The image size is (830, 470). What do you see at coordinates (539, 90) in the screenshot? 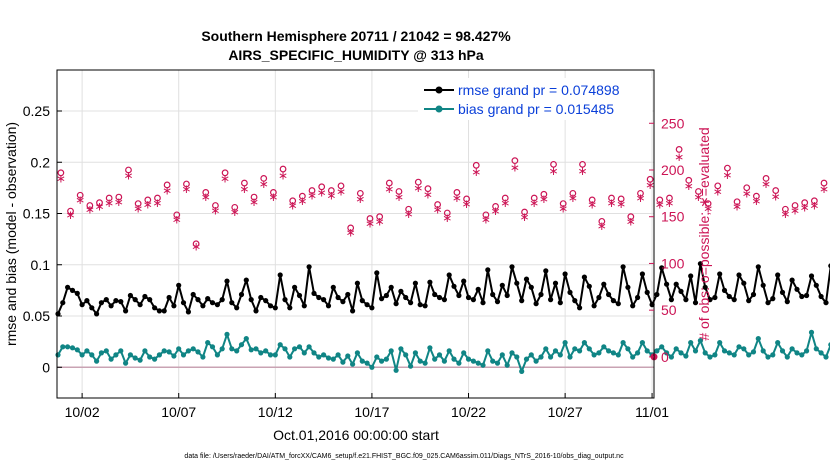
I see `legend-rmse-label: rmse grand pr = 0.074898` at bounding box center [539, 90].